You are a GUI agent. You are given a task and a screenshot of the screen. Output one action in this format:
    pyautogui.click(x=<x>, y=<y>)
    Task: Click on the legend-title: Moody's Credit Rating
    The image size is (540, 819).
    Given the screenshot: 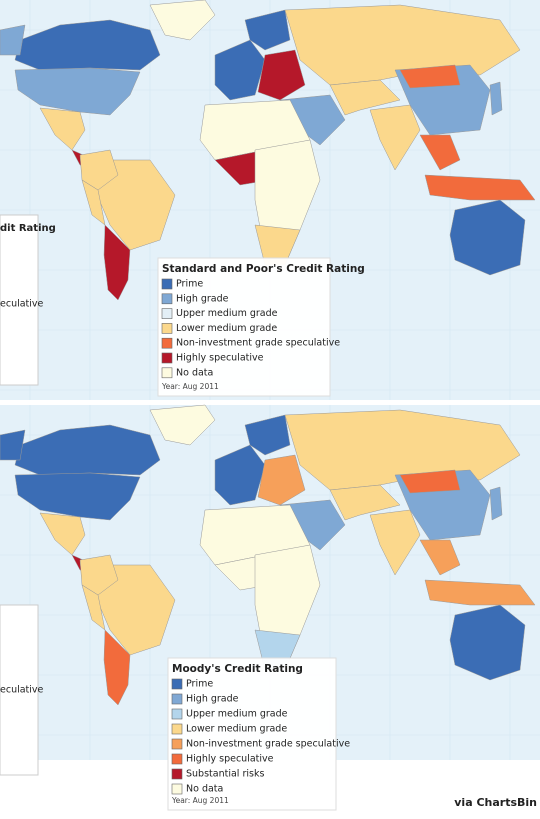 What is the action you would take?
    pyautogui.click(x=237, y=669)
    